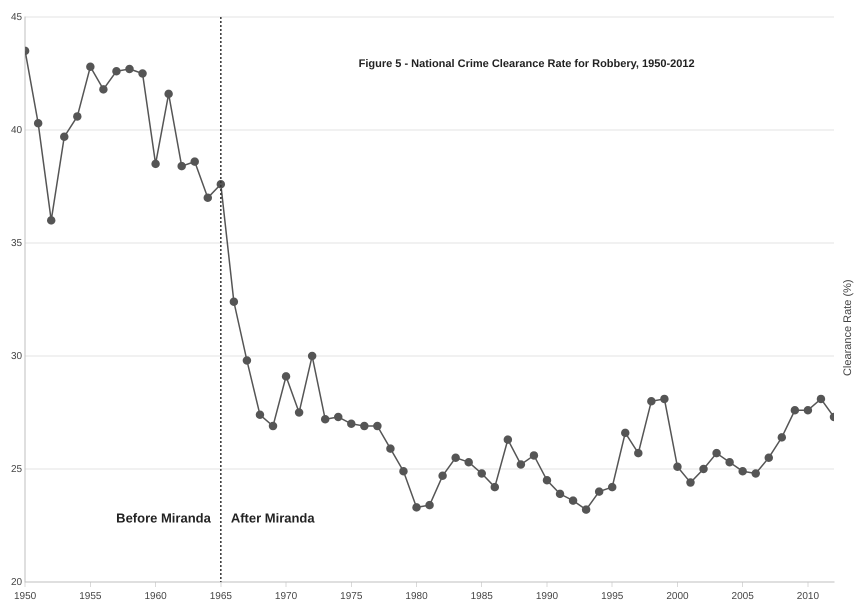  I want to click on x-tick-label: 1970, so click(286, 596).